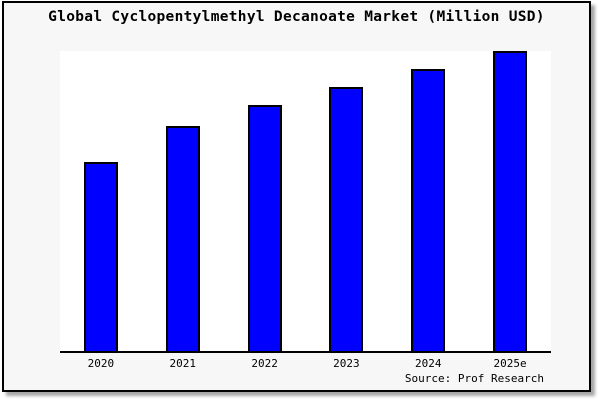 Image resolution: width=600 pixels, height=400 pixels. Describe the element at coordinates (346, 219) in the screenshot. I see `bar-2023` at that location.